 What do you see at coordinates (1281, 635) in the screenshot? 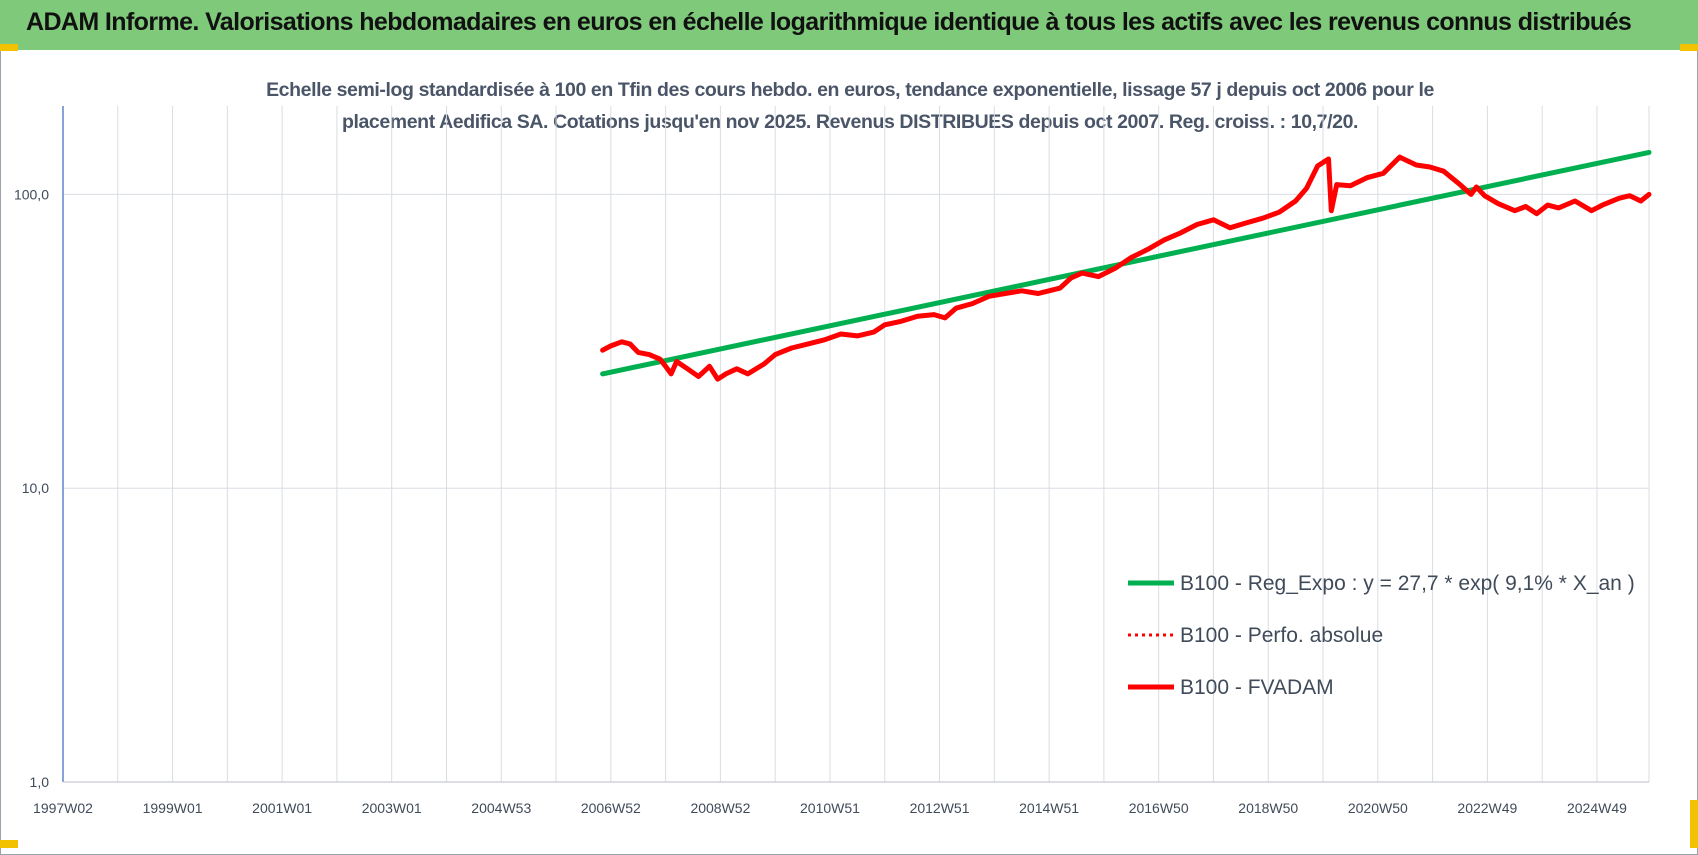
I see `legend-label-2: B100 - Perfo. absolue` at bounding box center [1281, 635].